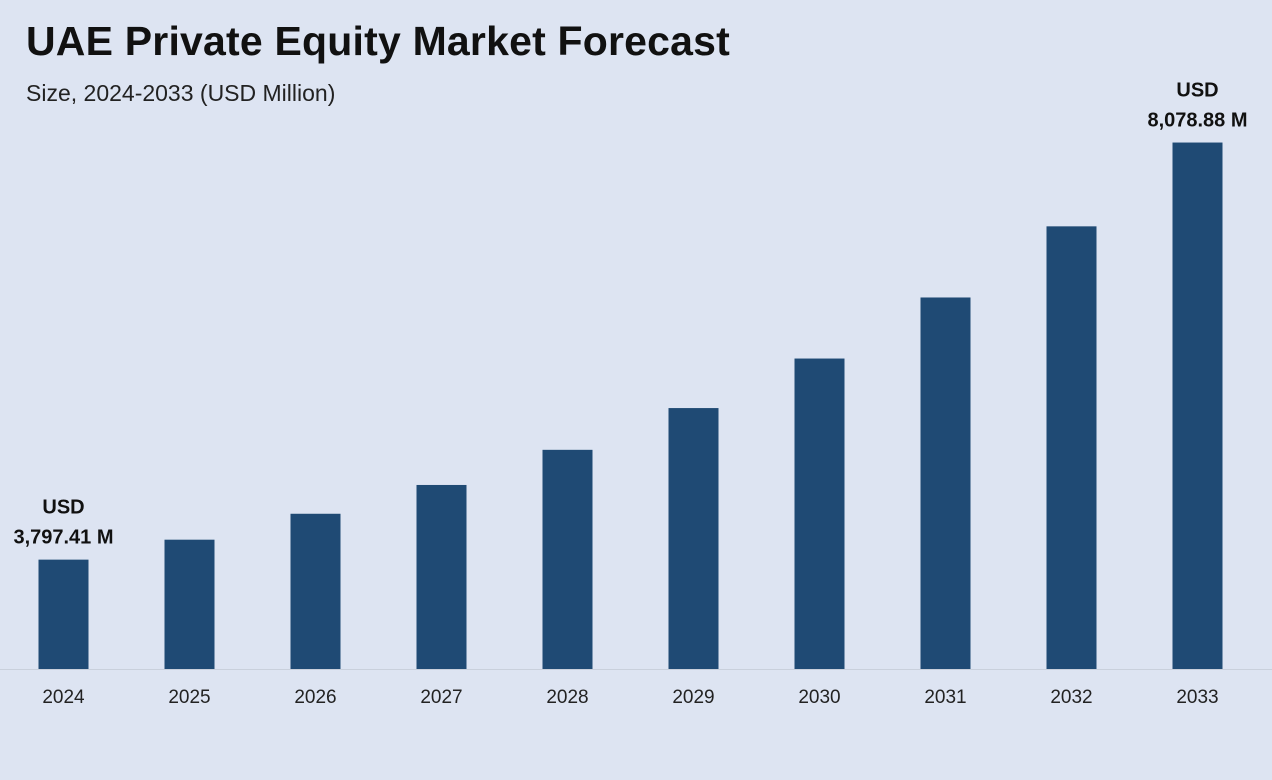 The image size is (1272, 780). I want to click on bar-2028, so click(567, 559).